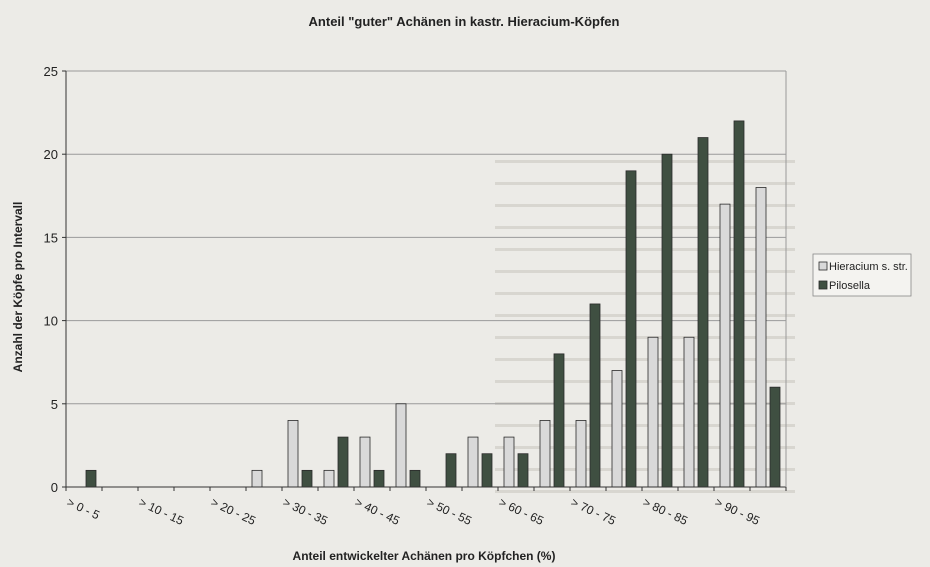 The height and width of the screenshot is (567, 930). What do you see at coordinates (51, 154) in the screenshot?
I see `y-tick-label: 20` at bounding box center [51, 154].